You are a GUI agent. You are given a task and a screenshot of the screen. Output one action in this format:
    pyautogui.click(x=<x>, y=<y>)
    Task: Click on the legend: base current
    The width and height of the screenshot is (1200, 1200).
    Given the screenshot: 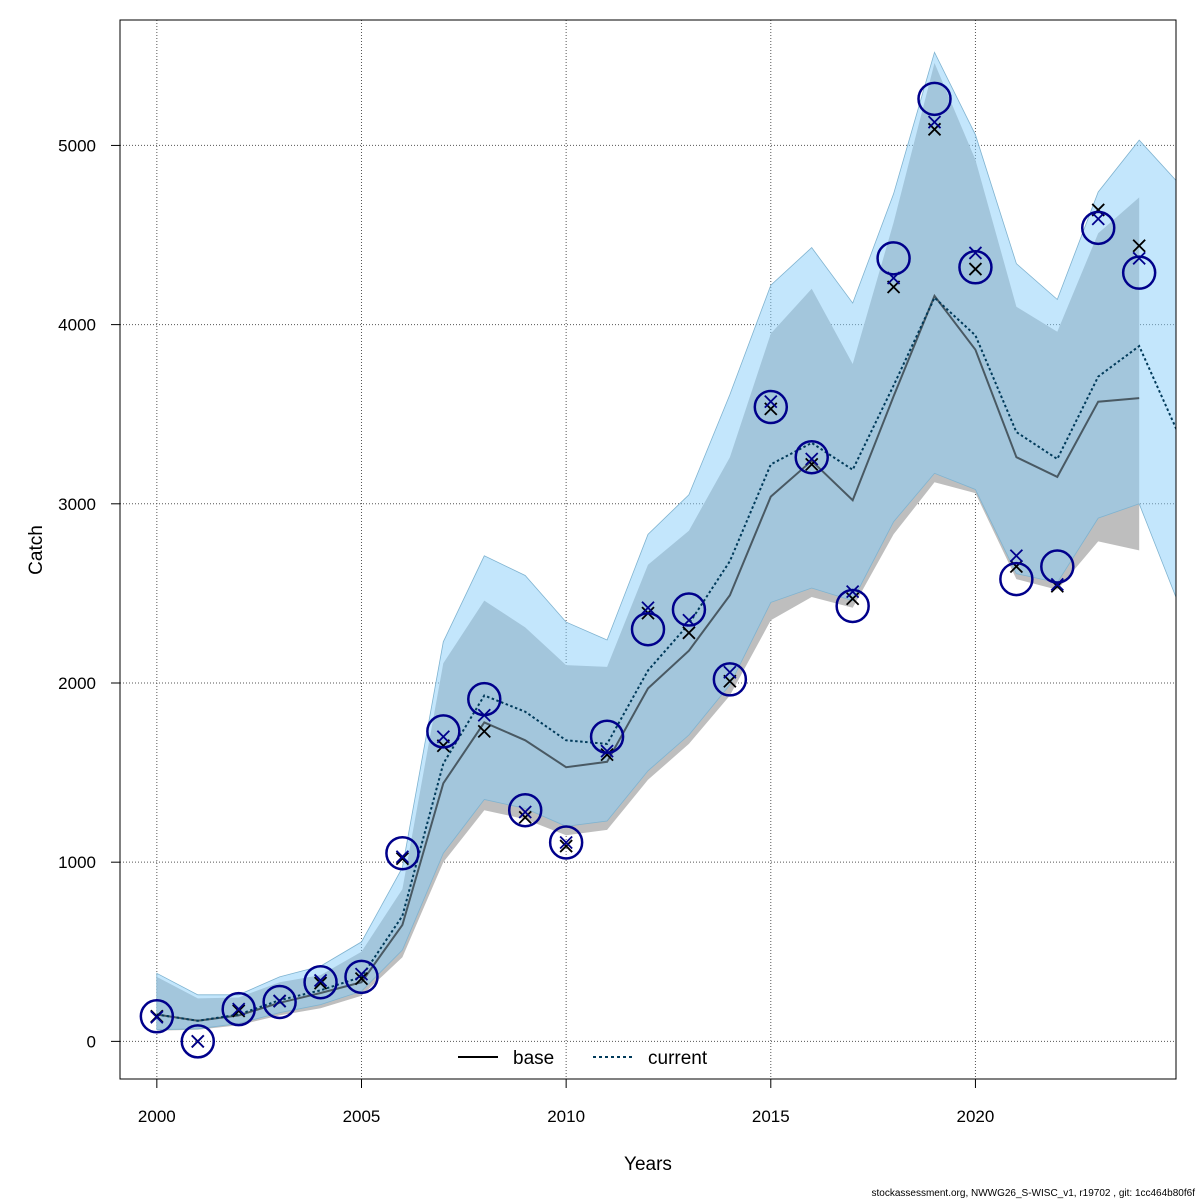 What is the action you would take?
    pyautogui.click(x=583, y=1058)
    